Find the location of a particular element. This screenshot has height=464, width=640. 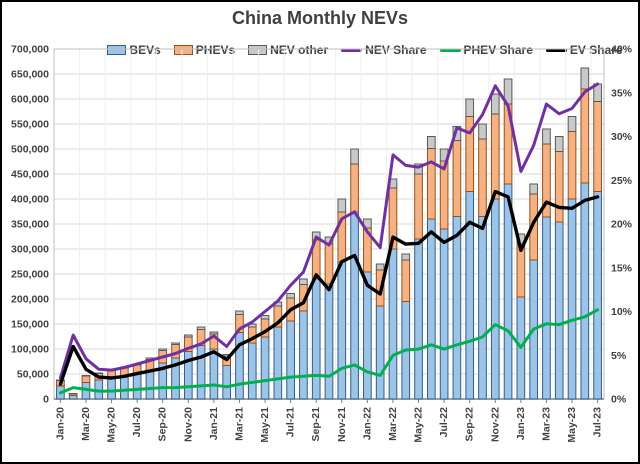

x-axis-tick-label: May-21 is located at coordinates (265, 425).